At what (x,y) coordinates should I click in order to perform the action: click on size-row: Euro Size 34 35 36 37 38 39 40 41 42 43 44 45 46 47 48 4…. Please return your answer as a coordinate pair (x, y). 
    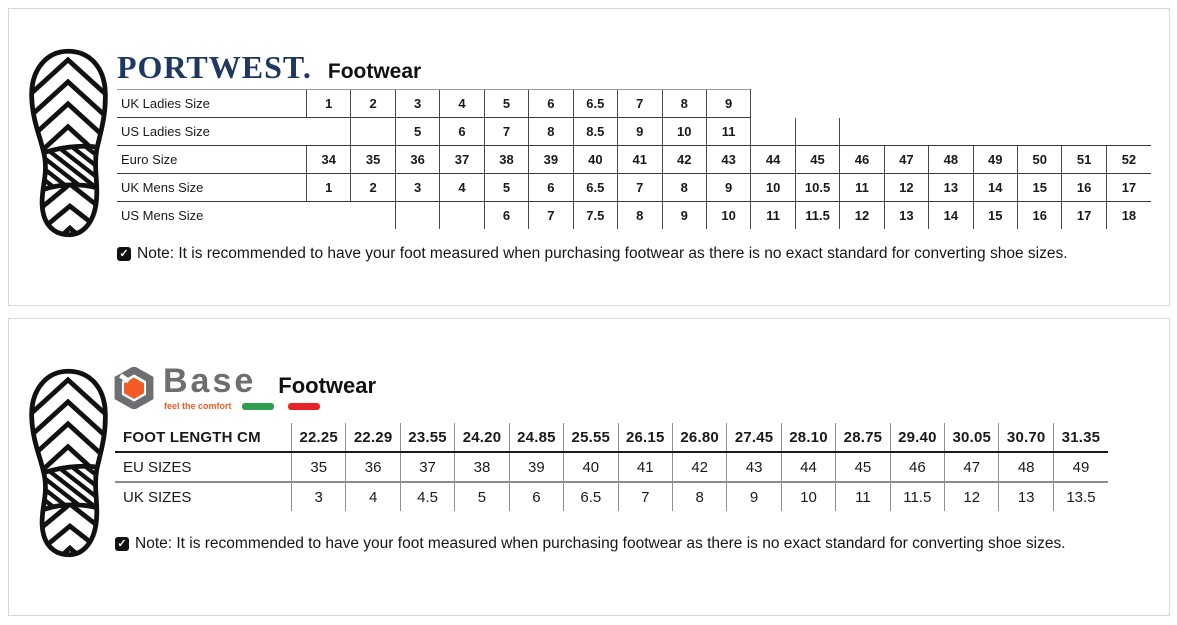
    Looking at the image, I should click on (634, 159).